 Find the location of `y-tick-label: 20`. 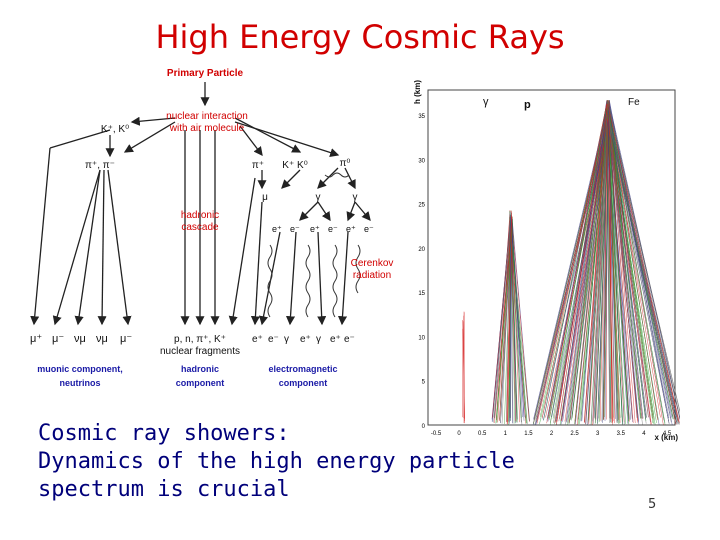

y-tick-label: 20 is located at coordinates (421, 250).